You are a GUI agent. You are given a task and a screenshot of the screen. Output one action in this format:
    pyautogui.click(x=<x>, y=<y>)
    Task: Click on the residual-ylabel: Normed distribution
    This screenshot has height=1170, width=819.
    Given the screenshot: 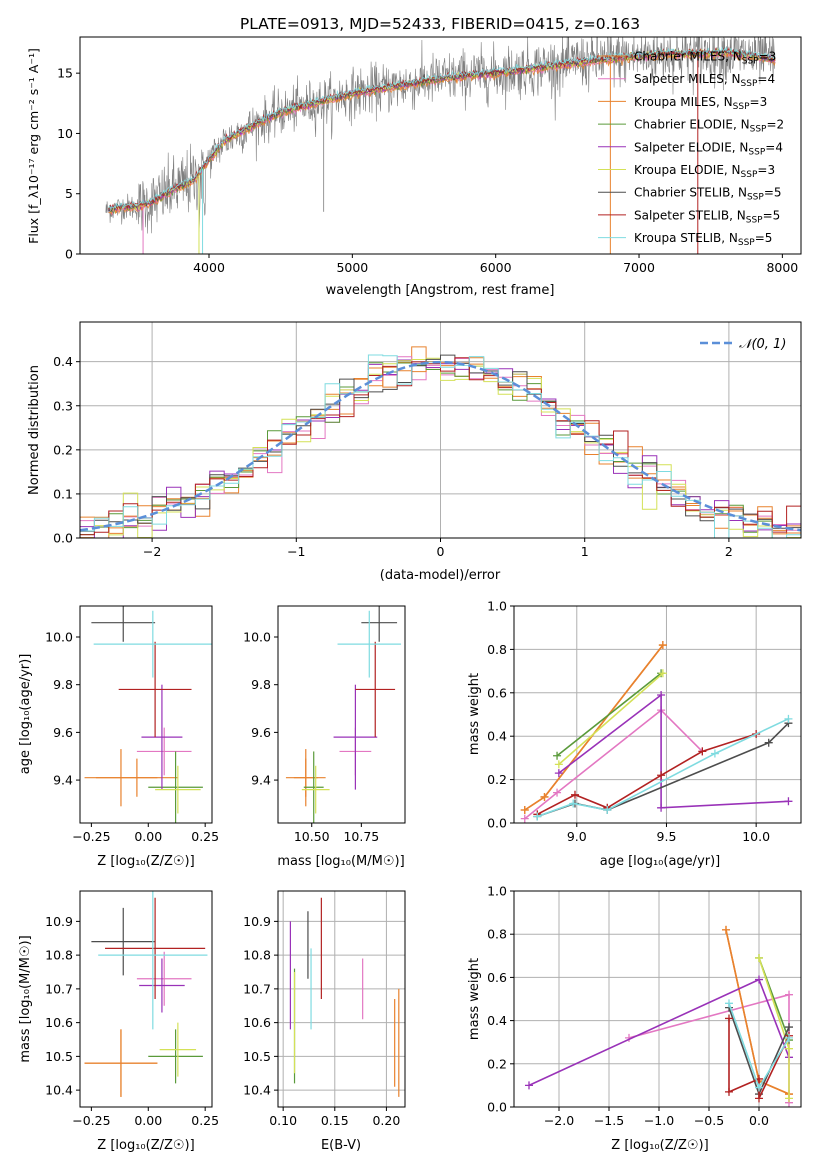 What is the action you would take?
    pyautogui.click(x=34, y=430)
    